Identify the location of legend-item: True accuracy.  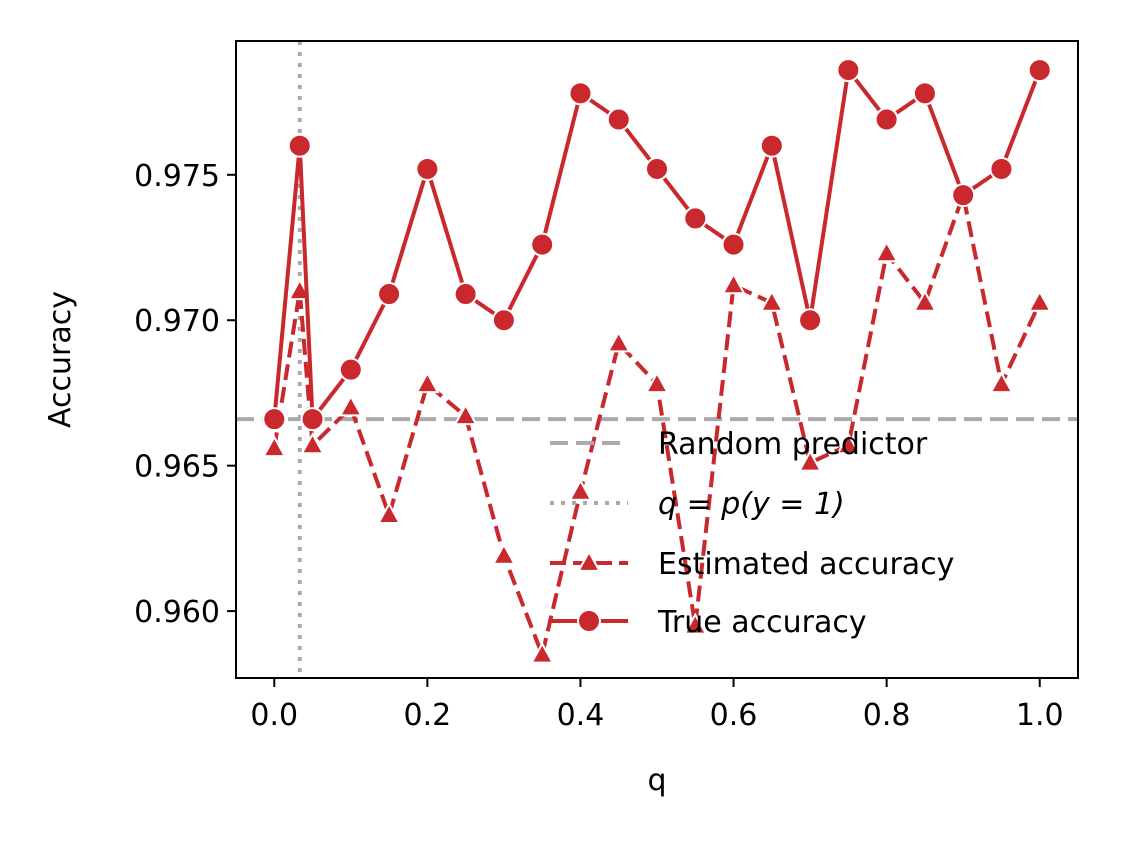
(708, 622).